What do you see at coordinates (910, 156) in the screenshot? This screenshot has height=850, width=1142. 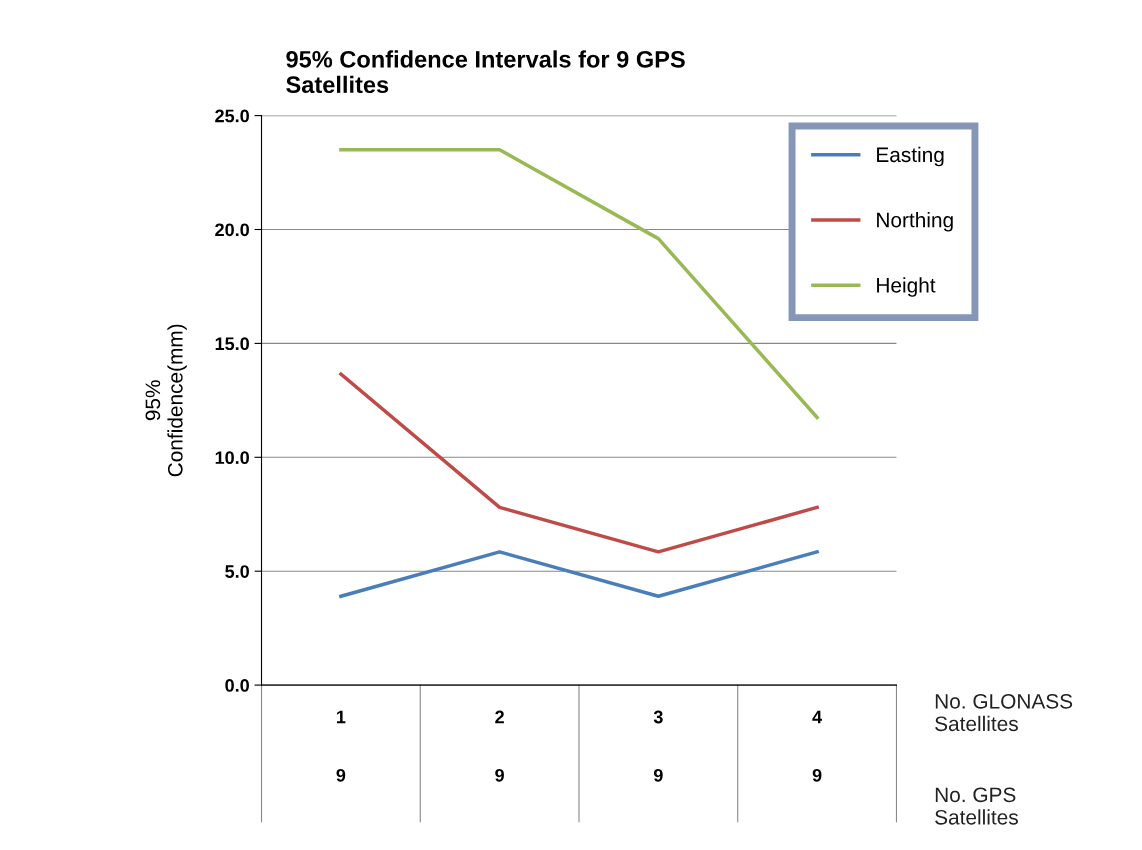 I see `legend-label: Easting` at bounding box center [910, 156].